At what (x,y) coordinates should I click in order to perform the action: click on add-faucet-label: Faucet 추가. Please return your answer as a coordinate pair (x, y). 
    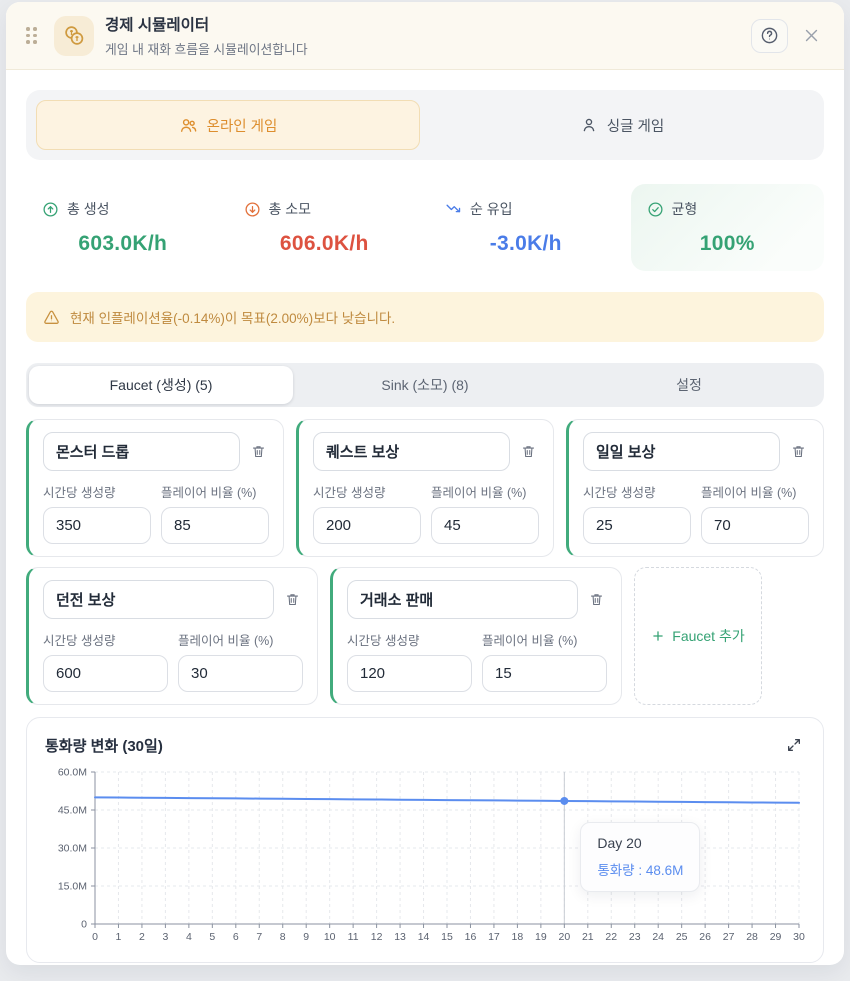
    Looking at the image, I should click on (708, 636).